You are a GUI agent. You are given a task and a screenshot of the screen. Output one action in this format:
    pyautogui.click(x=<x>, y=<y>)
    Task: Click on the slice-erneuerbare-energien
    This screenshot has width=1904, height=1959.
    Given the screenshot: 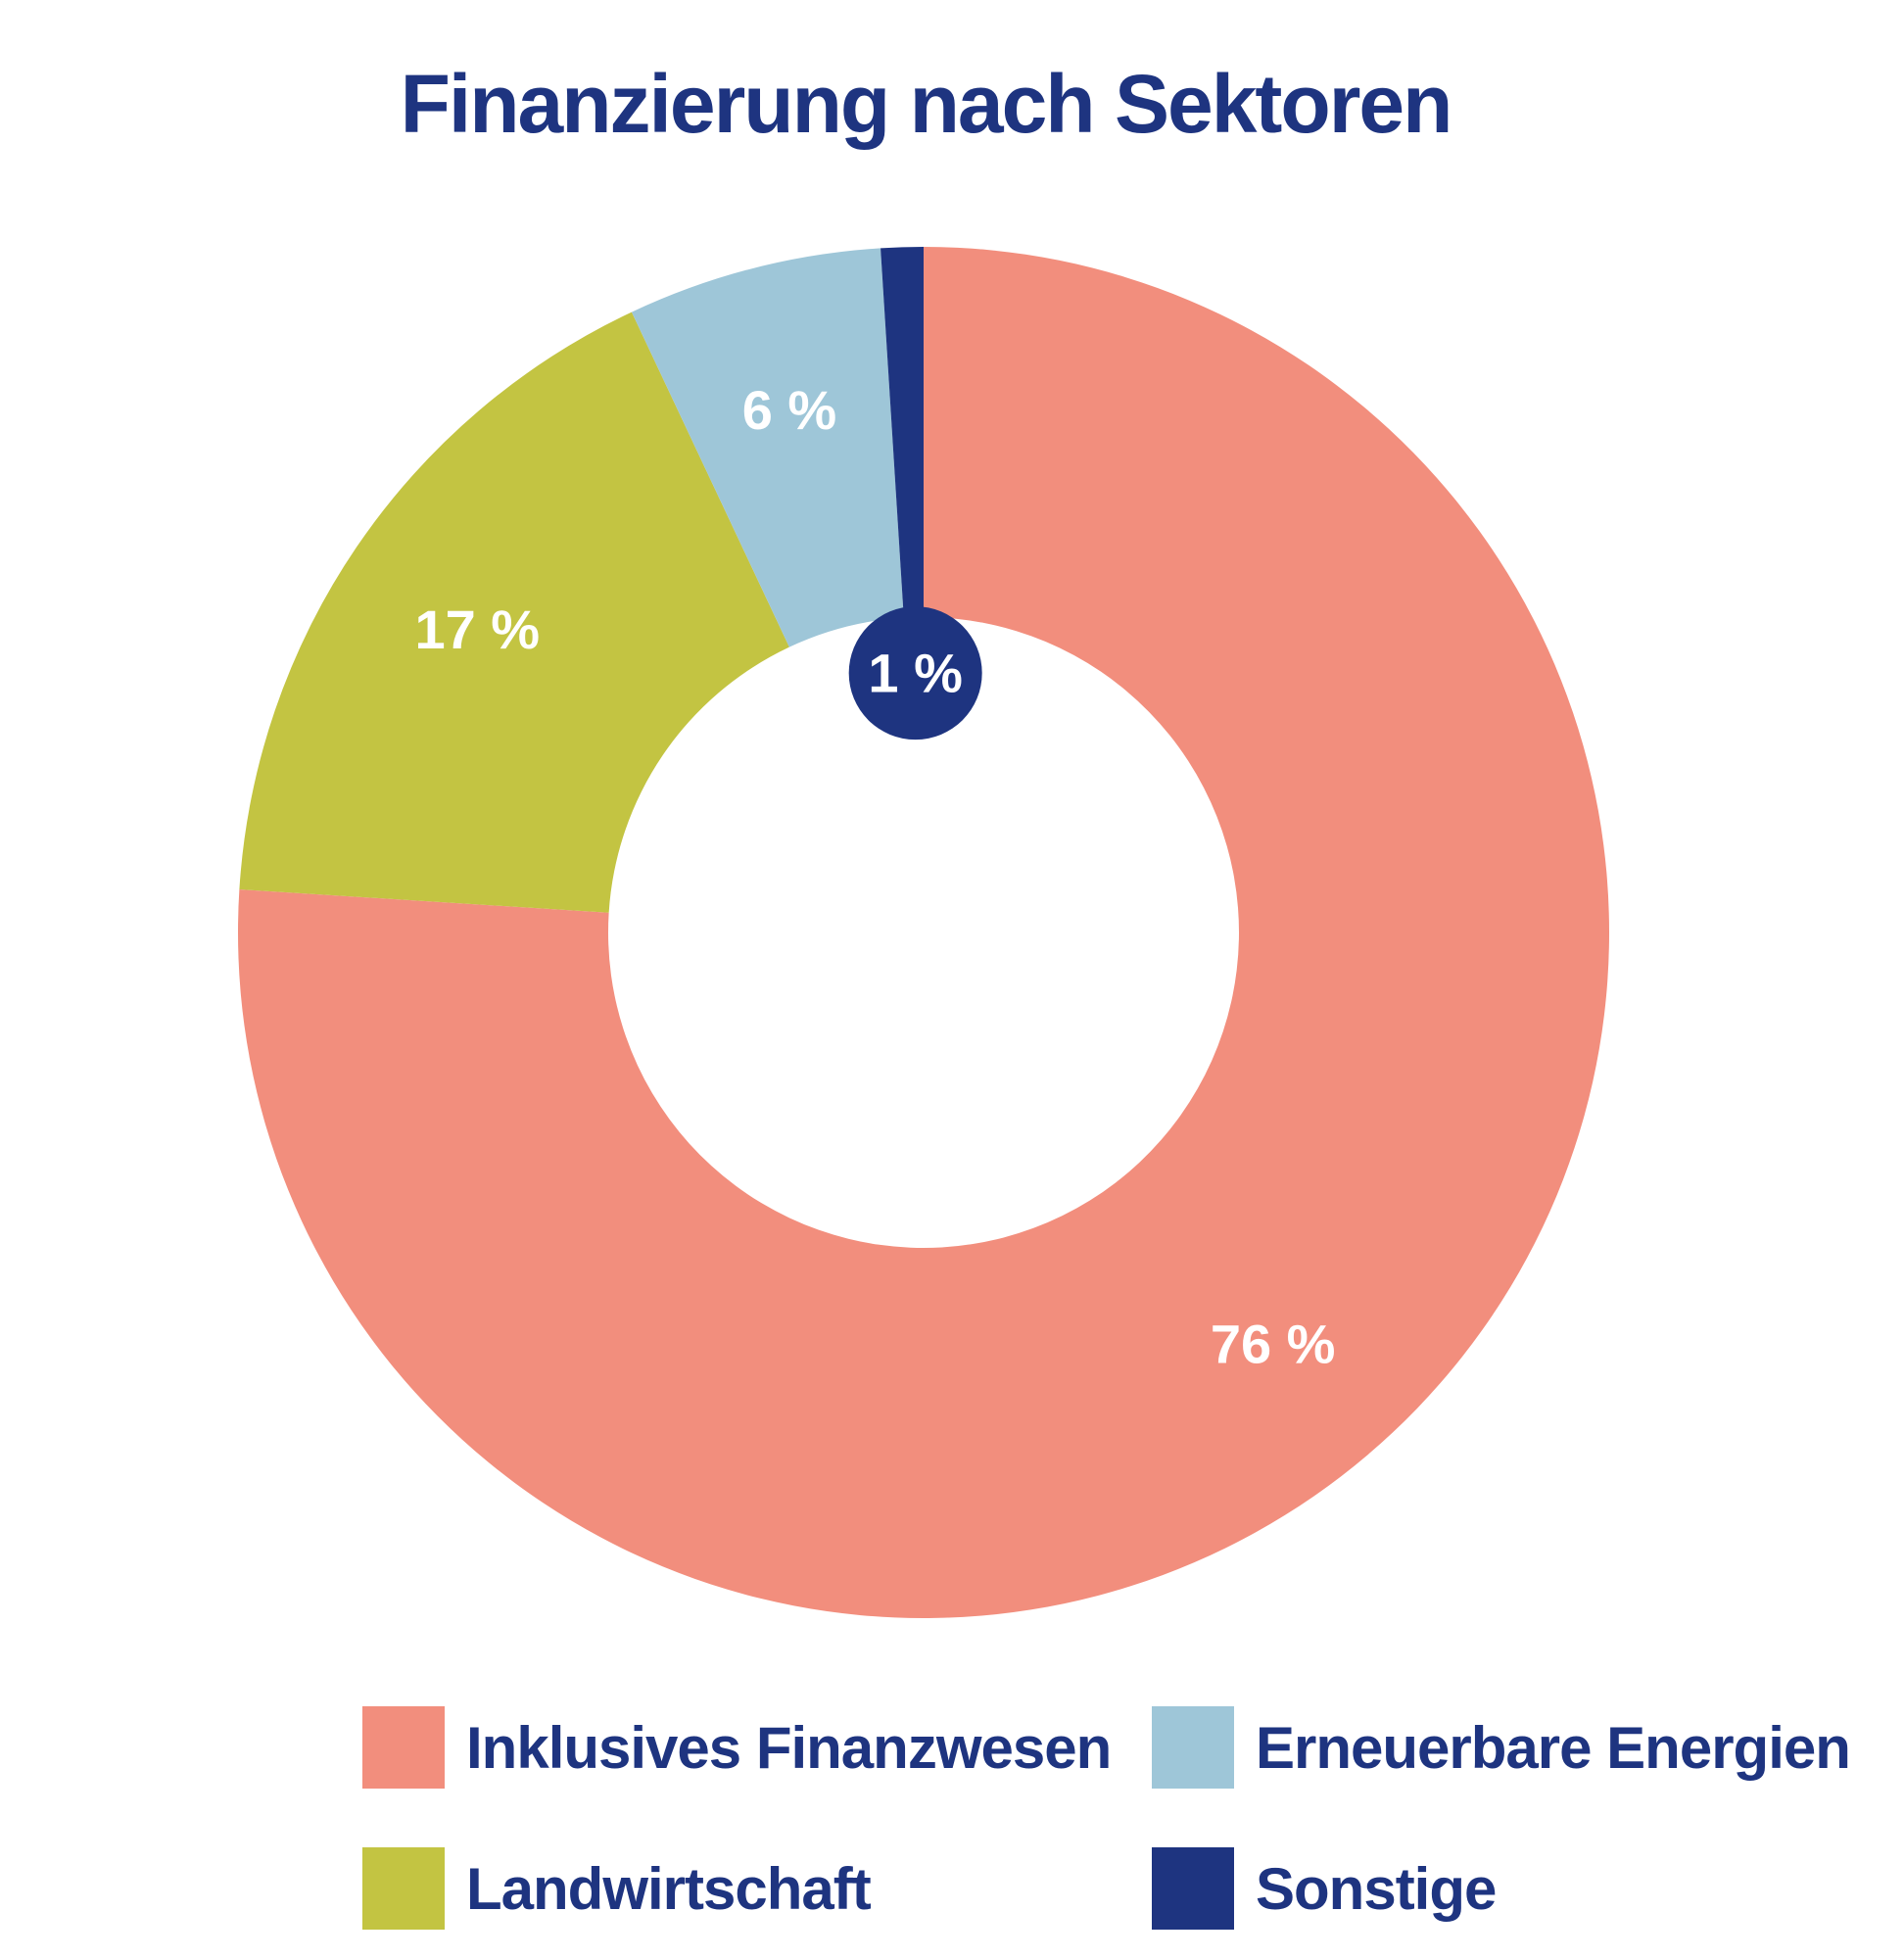 What is the action you would take?
    pyautogui.click(x=767, y=447)
    